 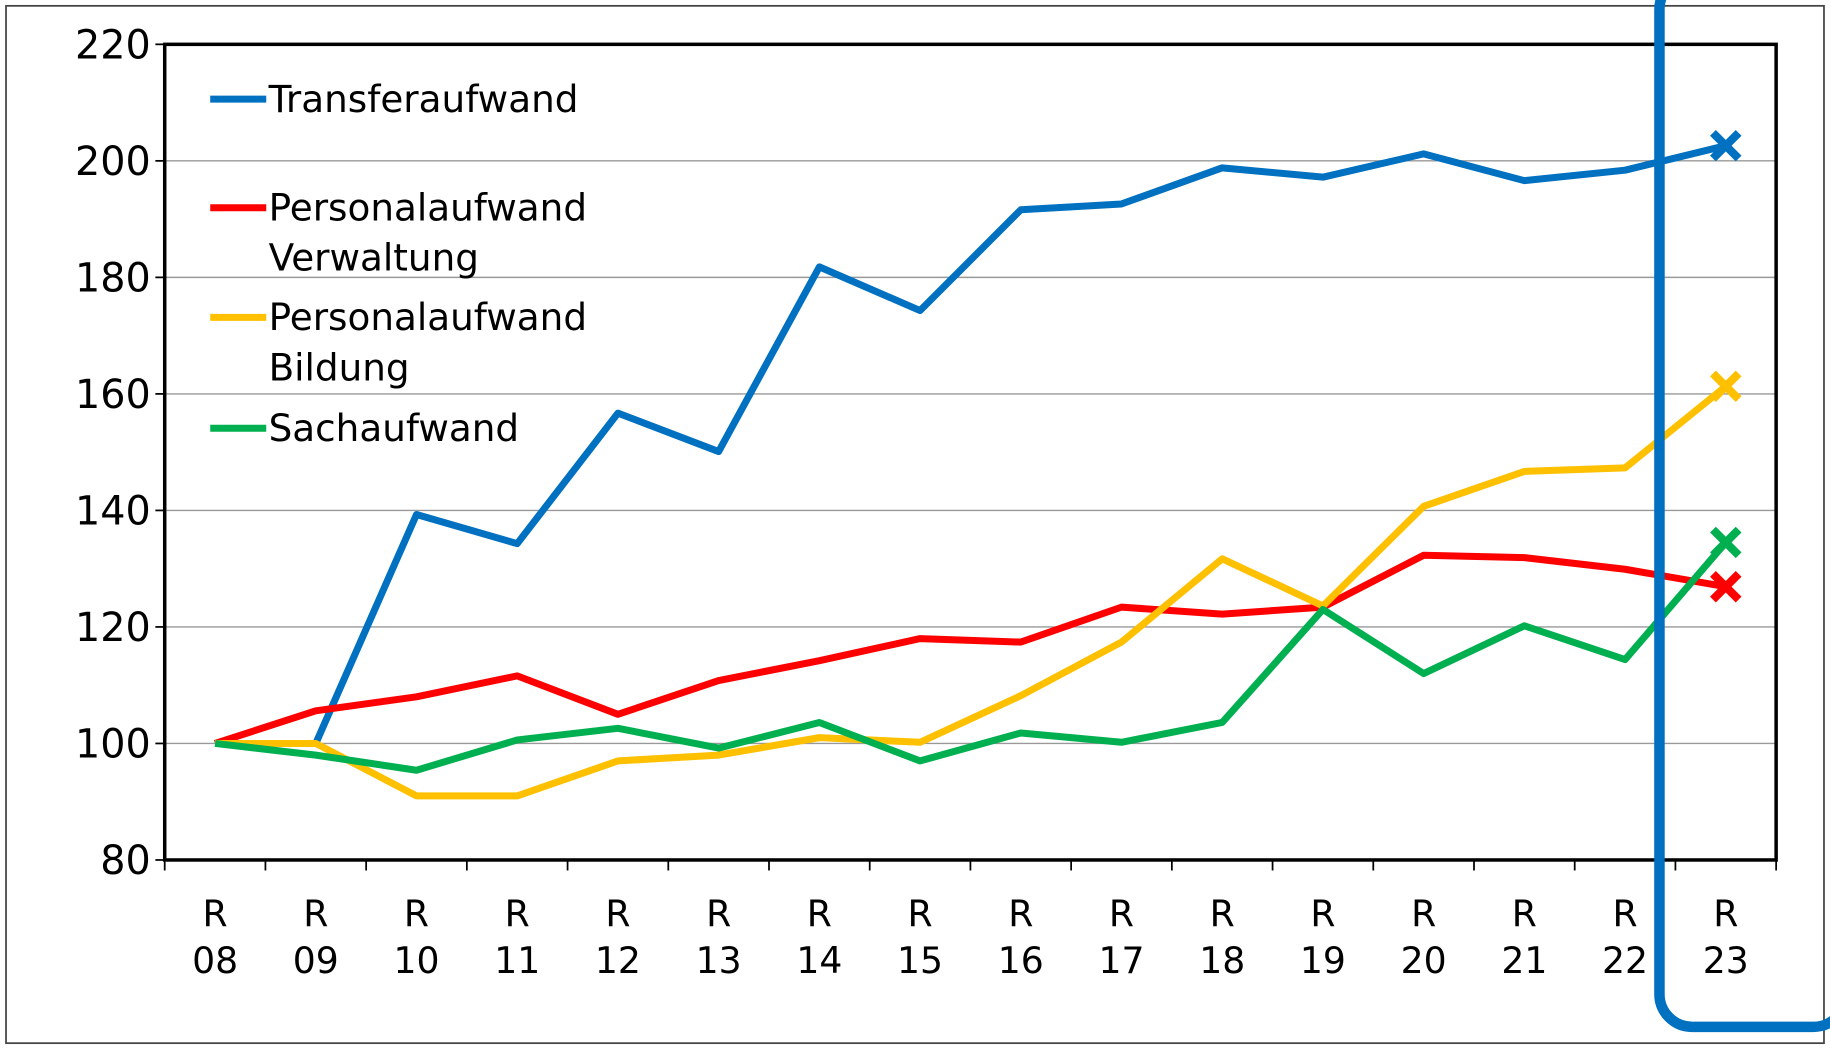 I want to click on legend-label: Personalaufwand Bildung, so click(x=428, y=342).